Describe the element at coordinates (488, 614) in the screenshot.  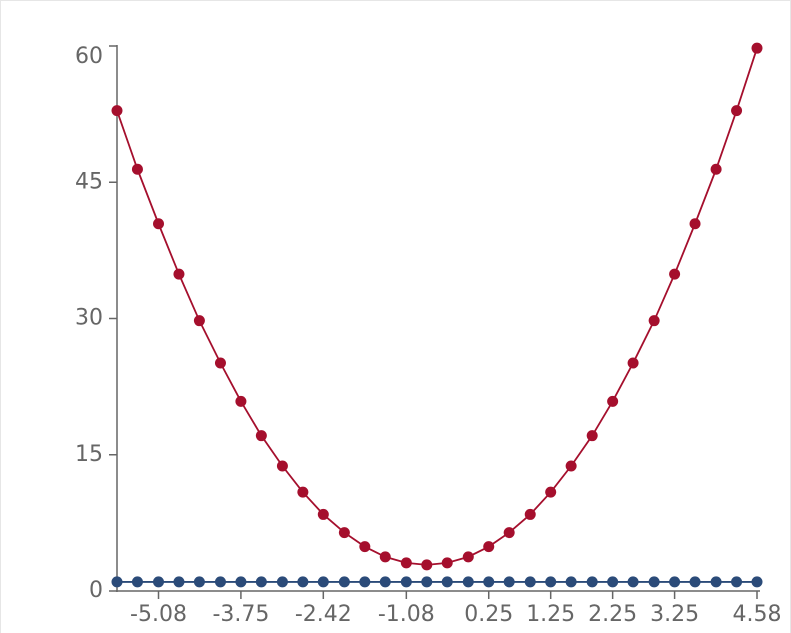
I see `x-tick-label: 0.25` at that location.